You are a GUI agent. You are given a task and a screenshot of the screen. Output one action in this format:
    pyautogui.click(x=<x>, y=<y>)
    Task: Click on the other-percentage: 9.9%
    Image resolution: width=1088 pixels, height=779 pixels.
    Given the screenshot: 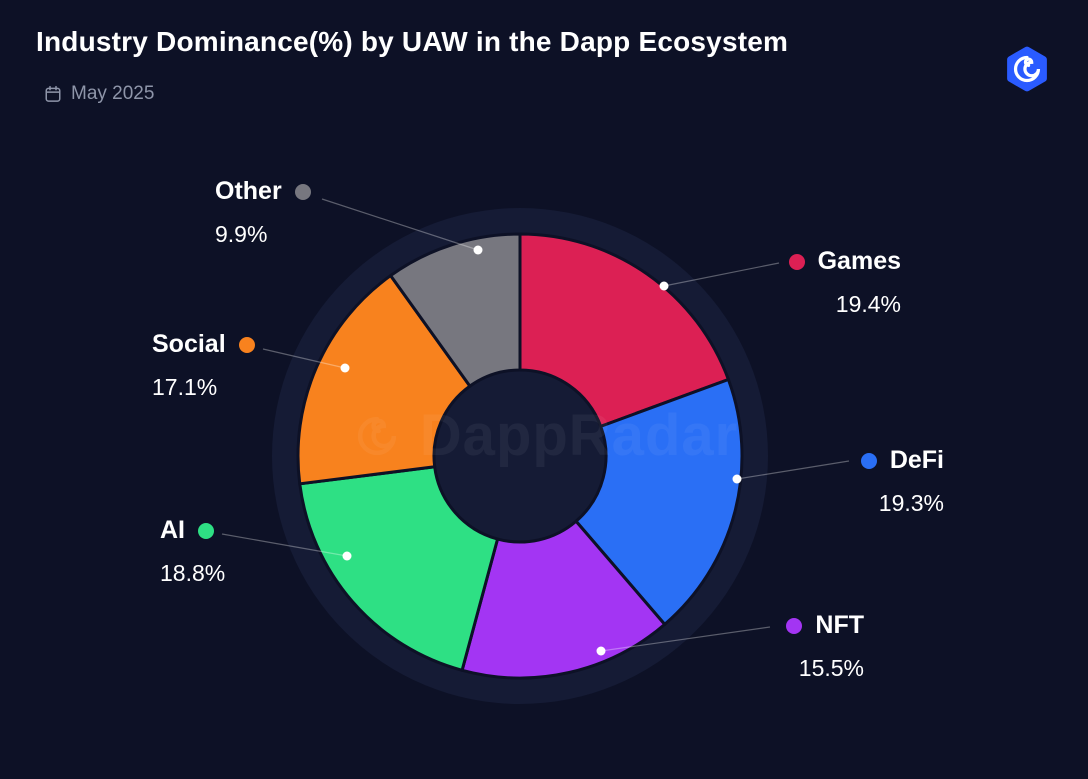 What is the action you would take?
    pyautogui.click(x=241, y=233)
    